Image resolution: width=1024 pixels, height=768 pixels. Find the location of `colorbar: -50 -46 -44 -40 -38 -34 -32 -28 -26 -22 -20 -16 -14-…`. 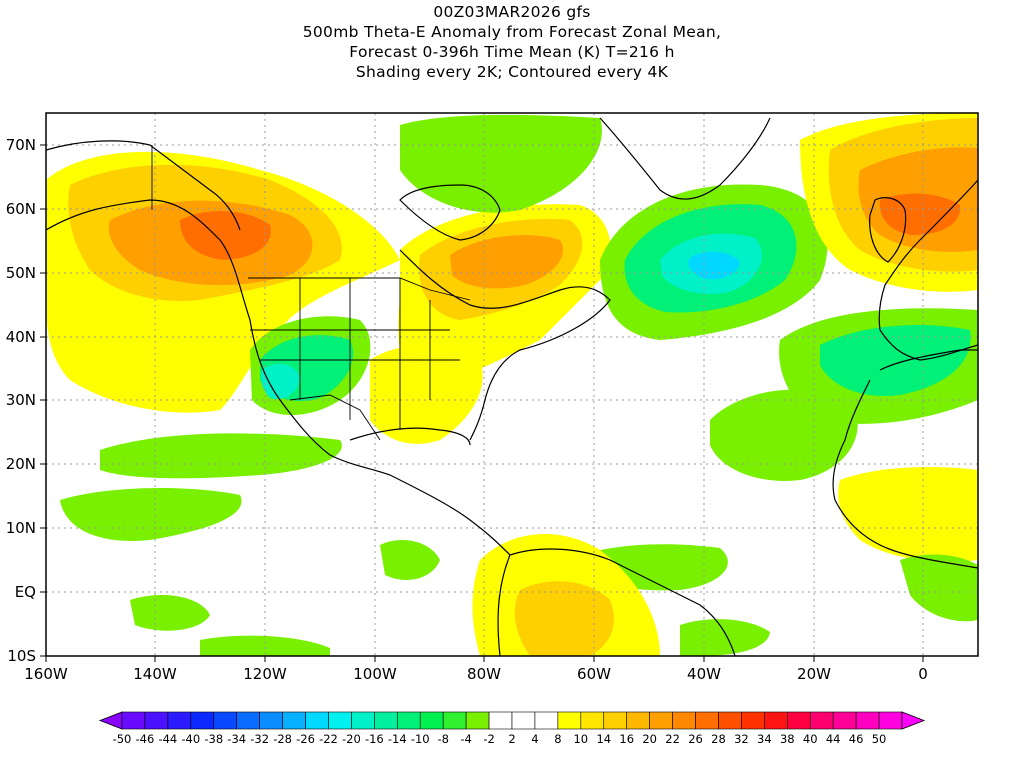

colorbar: -50 -46 -44 -40 -38 -34 -32 -28 -26 -22 -20 -16 -14-… is located at coordinates (512, 728).